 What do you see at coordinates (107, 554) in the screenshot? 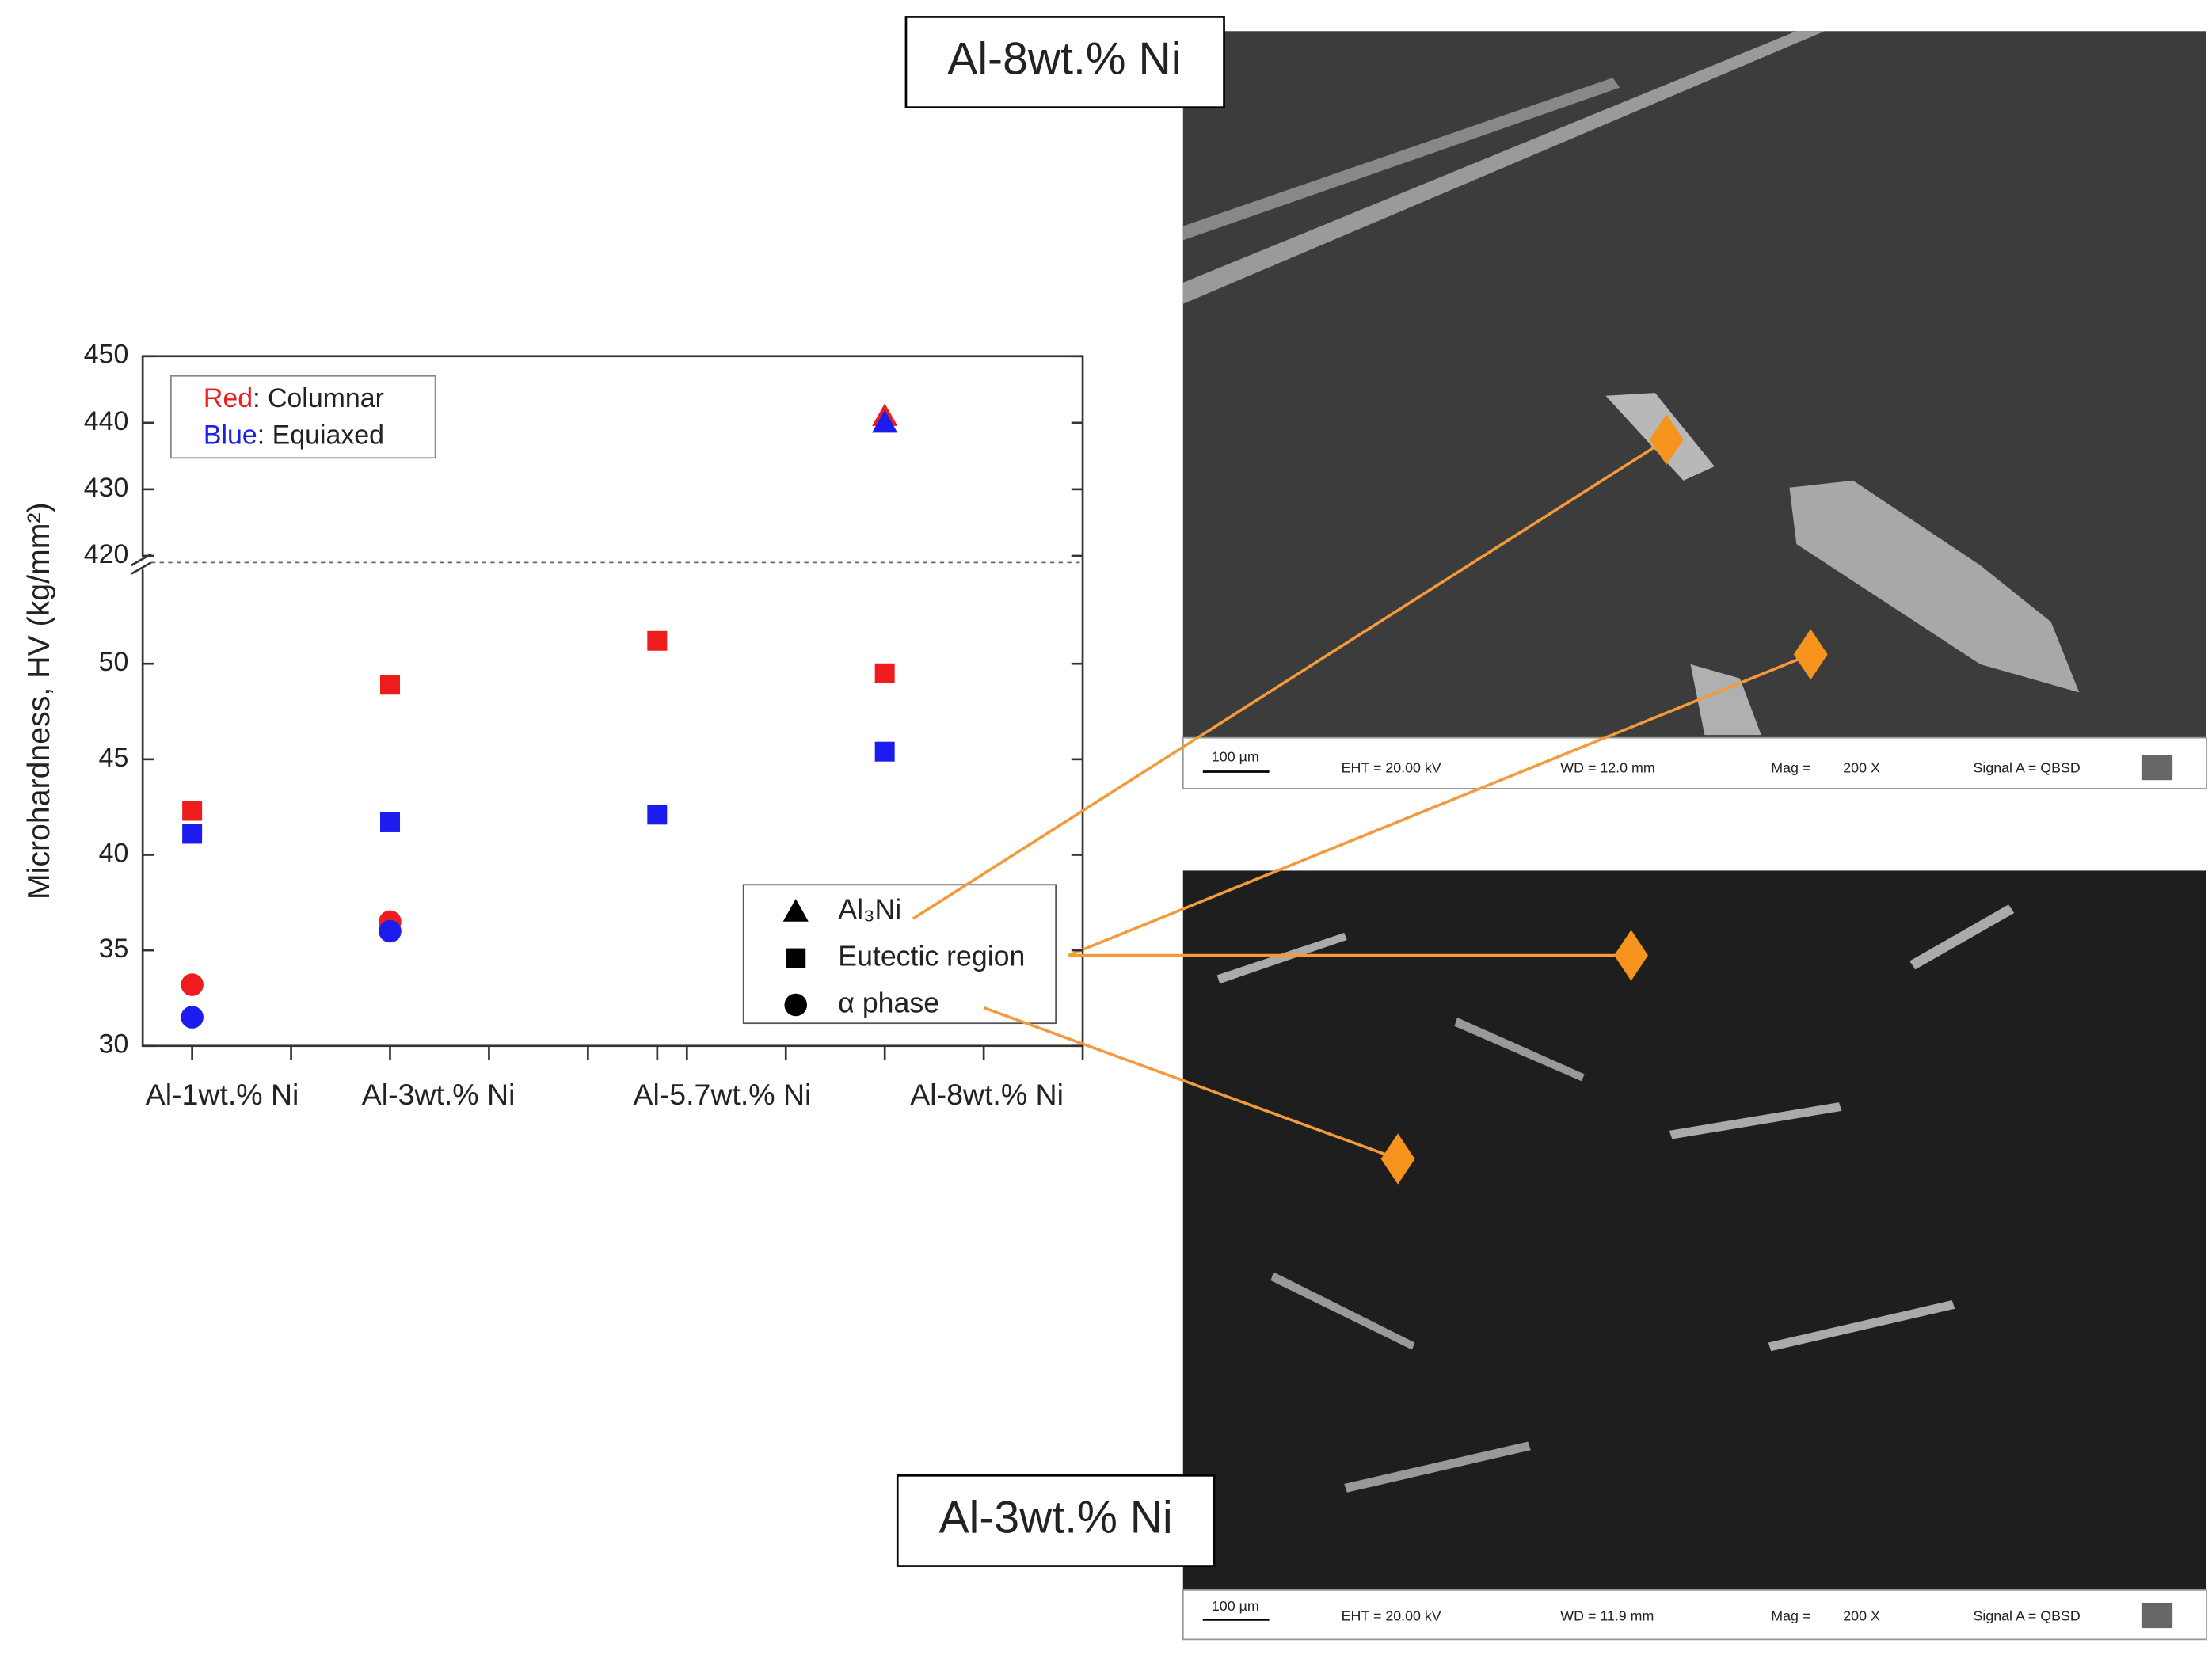
I see `y-tick-label: 420` at bounding box center [107, 554].